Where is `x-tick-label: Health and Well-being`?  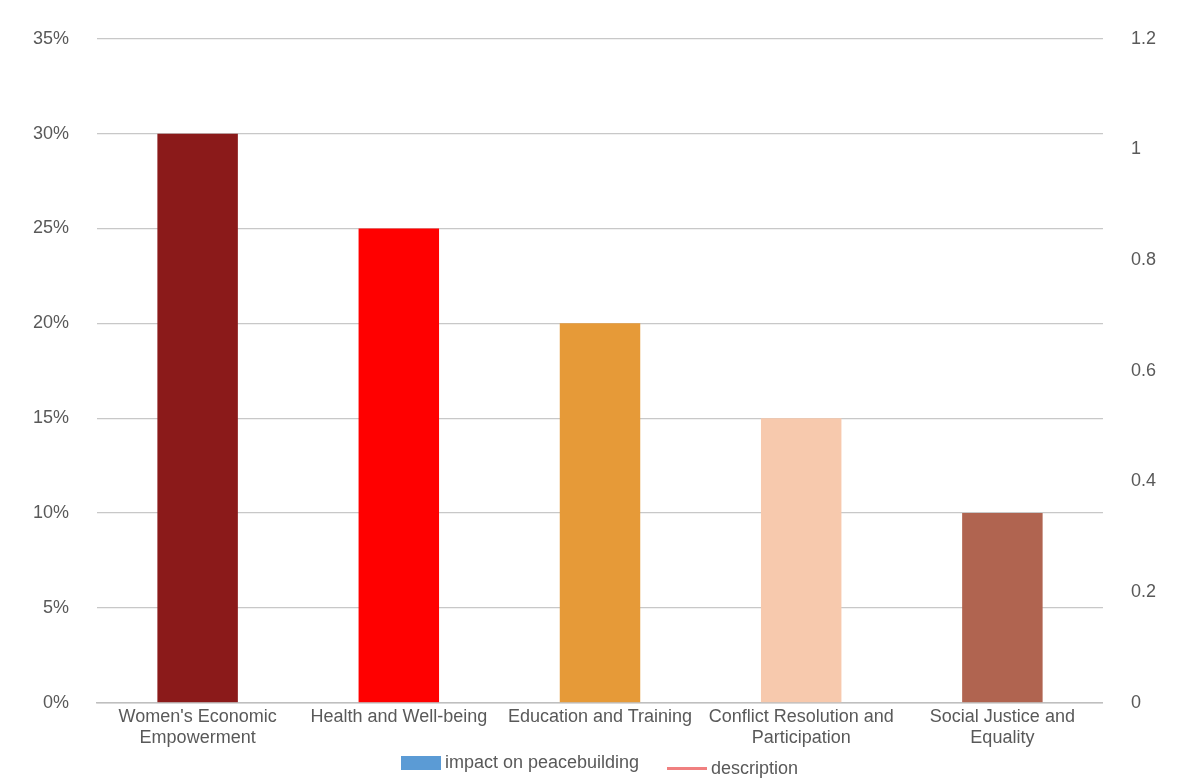 x-tick-label: Health and Well-being is located at coordinates (399, 715).